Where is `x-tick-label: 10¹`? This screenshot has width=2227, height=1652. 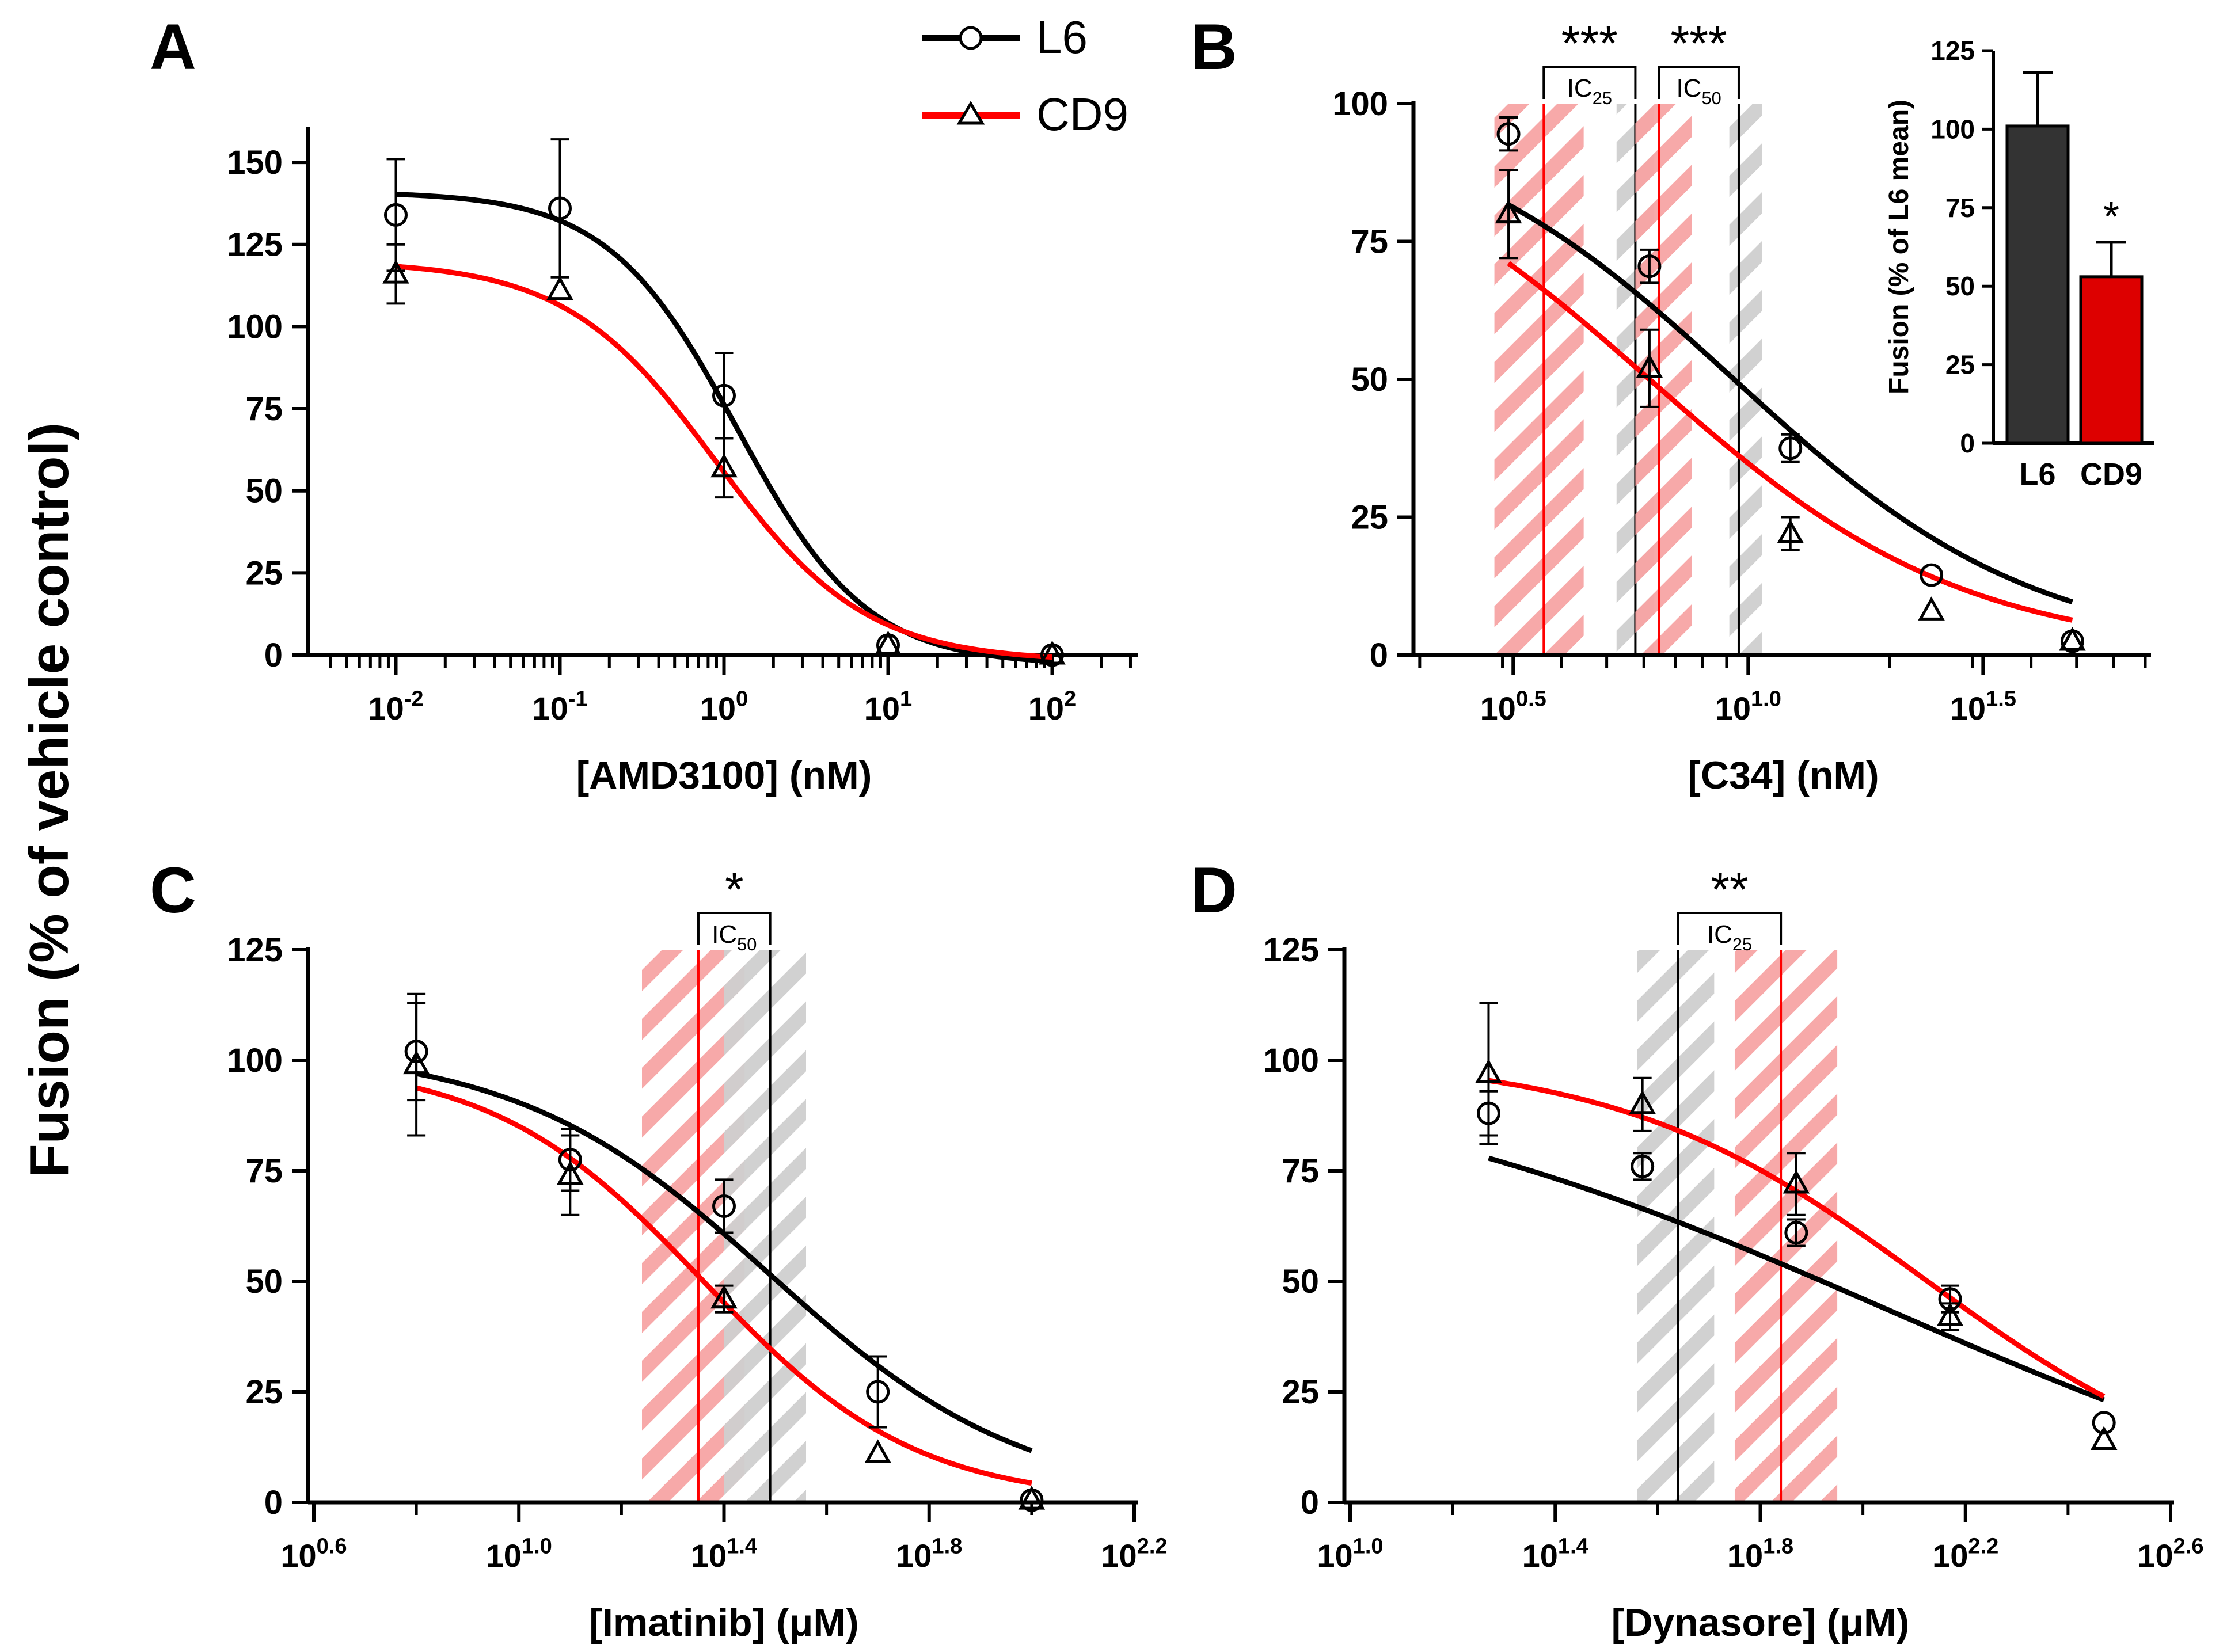
x-tick-label: 10¹ is located at coordinates (888, 706).